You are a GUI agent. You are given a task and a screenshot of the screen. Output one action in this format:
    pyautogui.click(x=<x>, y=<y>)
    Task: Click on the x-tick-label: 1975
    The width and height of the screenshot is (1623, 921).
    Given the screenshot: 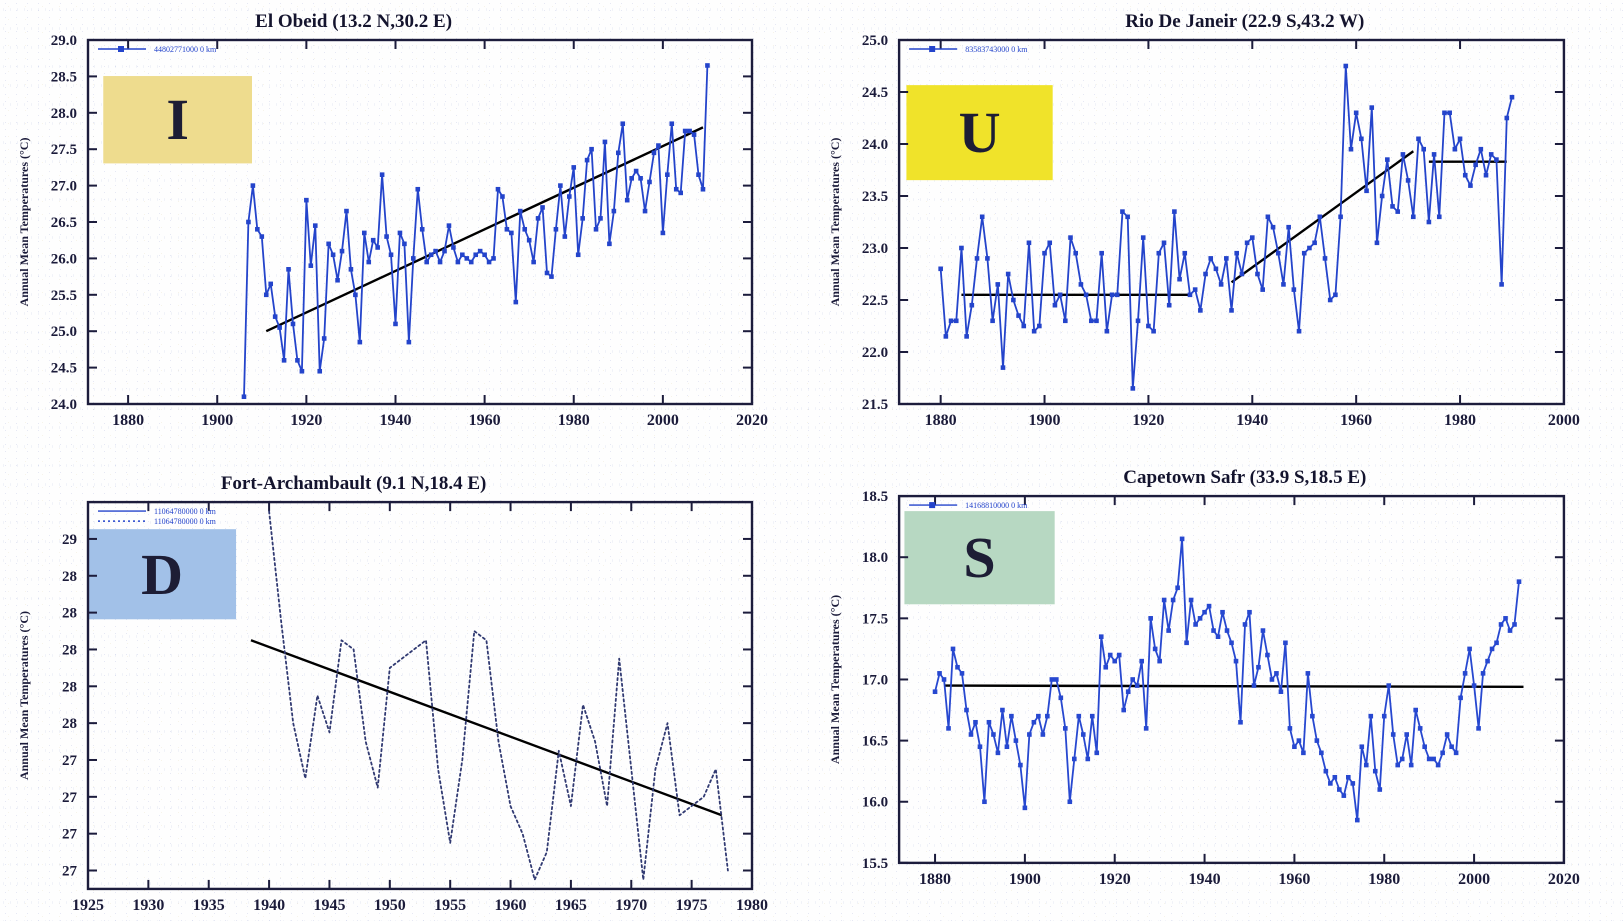 What is the action you would take?
    pyautogui.click(x=692, y=905)
    